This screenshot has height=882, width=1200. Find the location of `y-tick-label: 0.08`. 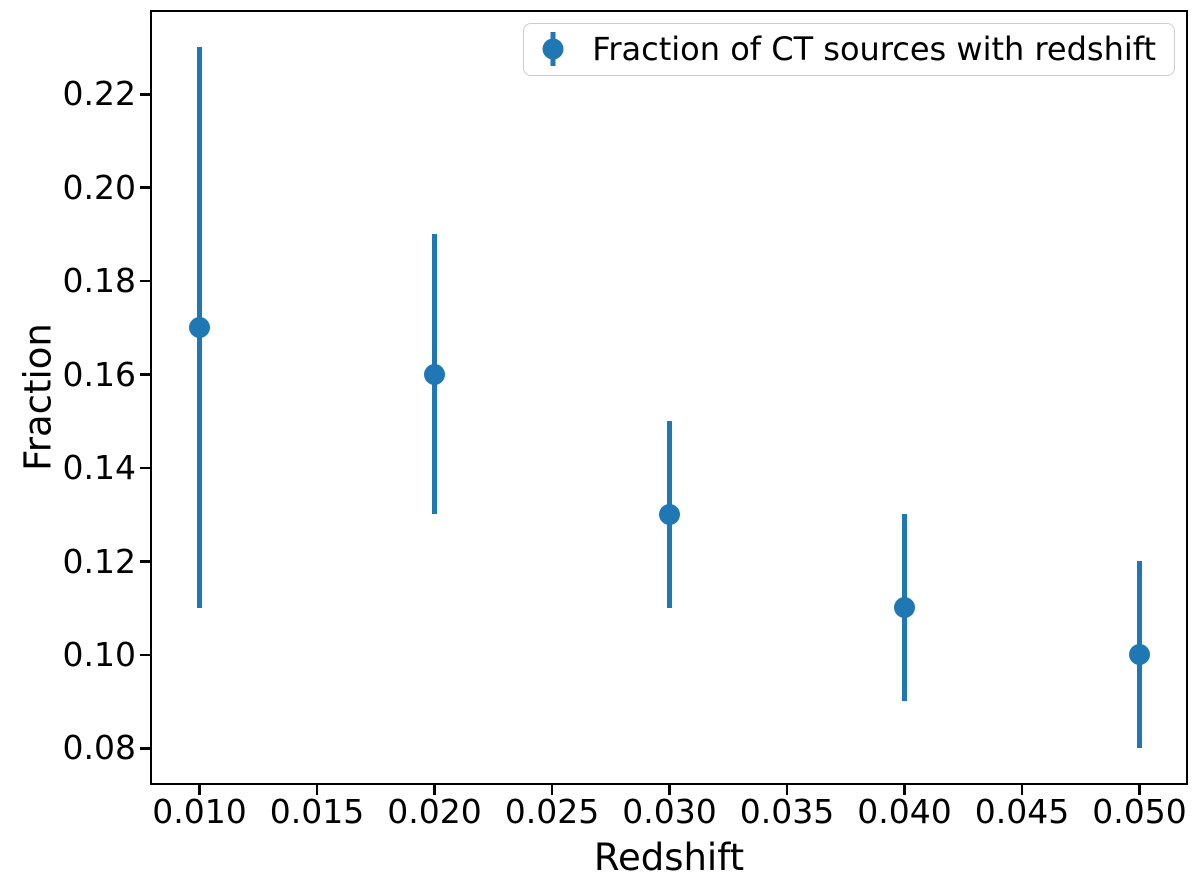

y-tick-label: 0.08 is located at coordinates (99, 748).